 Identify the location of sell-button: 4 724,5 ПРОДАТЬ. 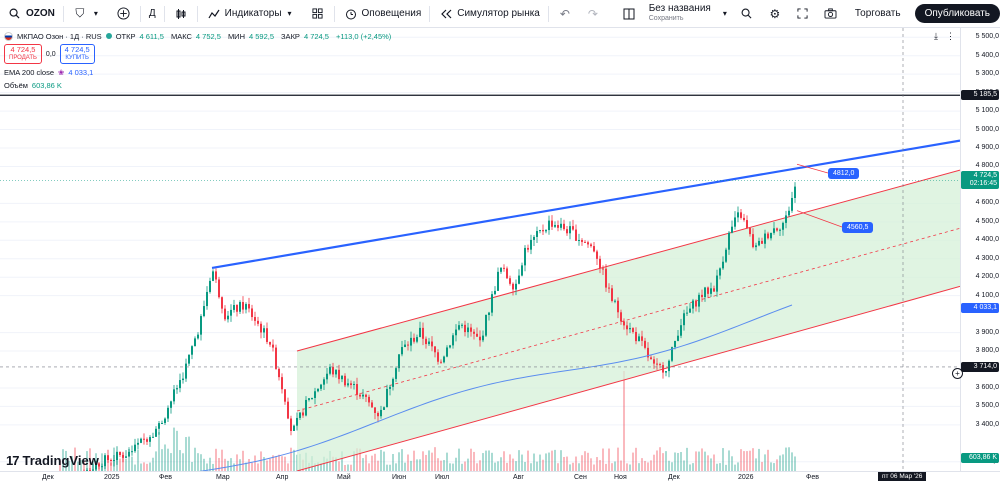
(23, 54).